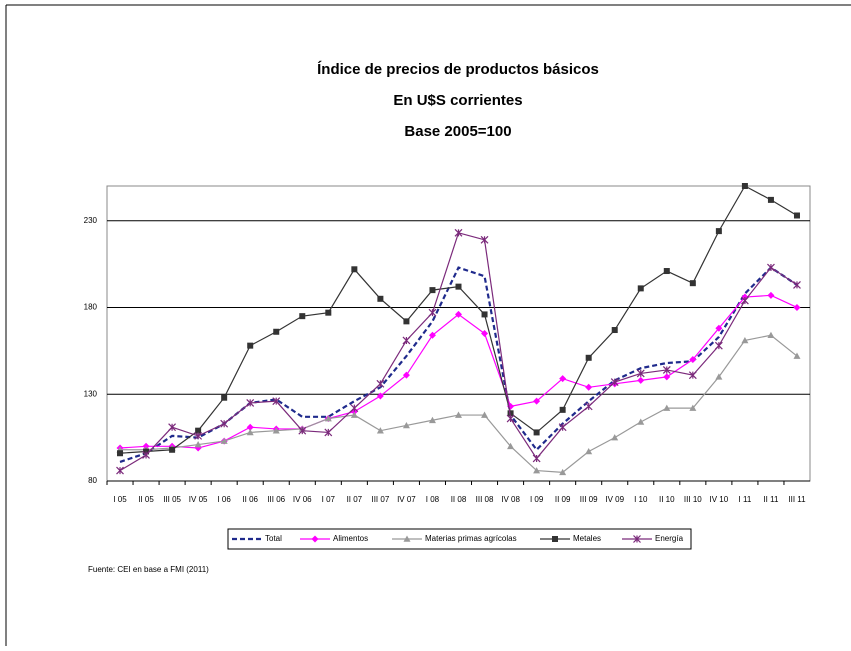 The width and height of the screenshot is (851, 651). I want to click on legend-label: Alimentos, so click(350, 538).